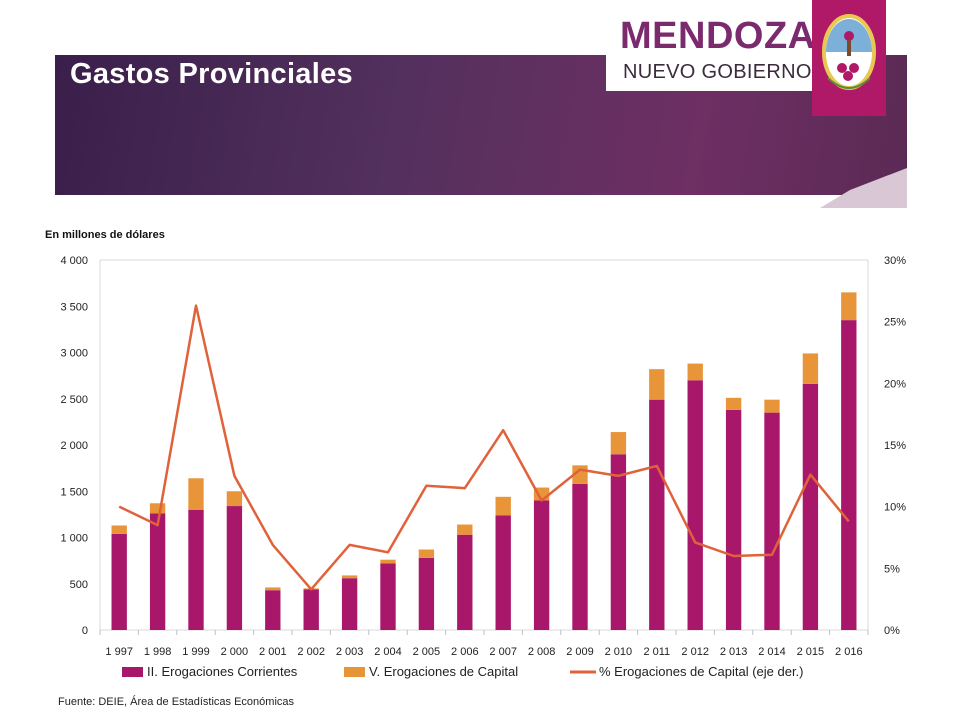 The image size is (960, 720). What do you see at coordinates (79, 585) in the screenshot?
I see `y-tick-label: 500` at bounding box center [79, 585].